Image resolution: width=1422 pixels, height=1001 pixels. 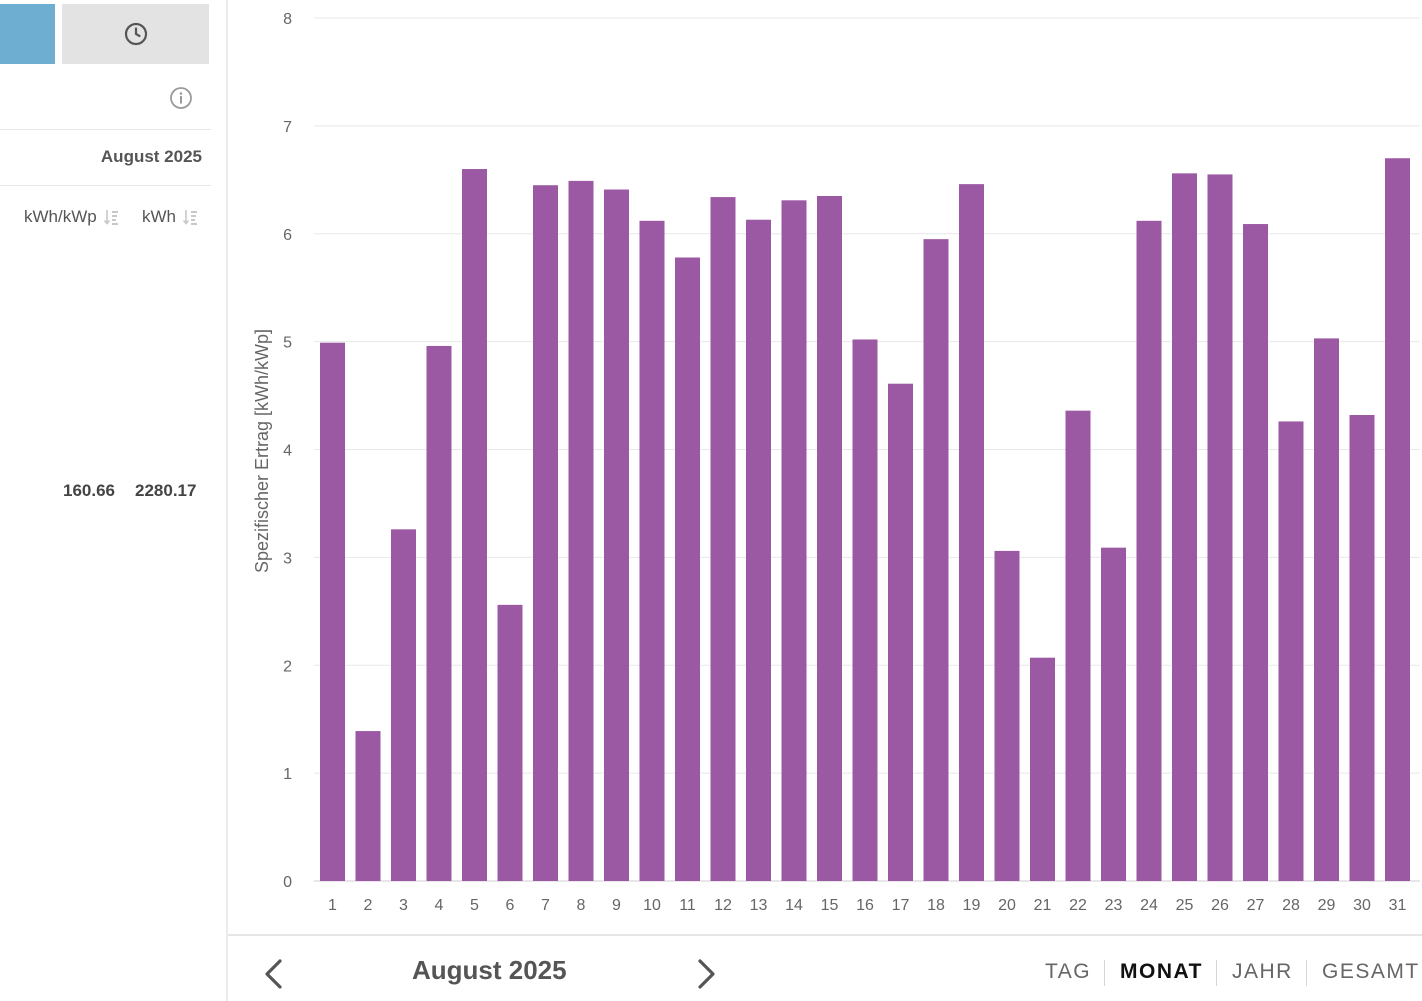 What do you see at coordinates (332, 905) in the screenshot?
I see `x-tick-label: 1` at bounding box center [332, 905].